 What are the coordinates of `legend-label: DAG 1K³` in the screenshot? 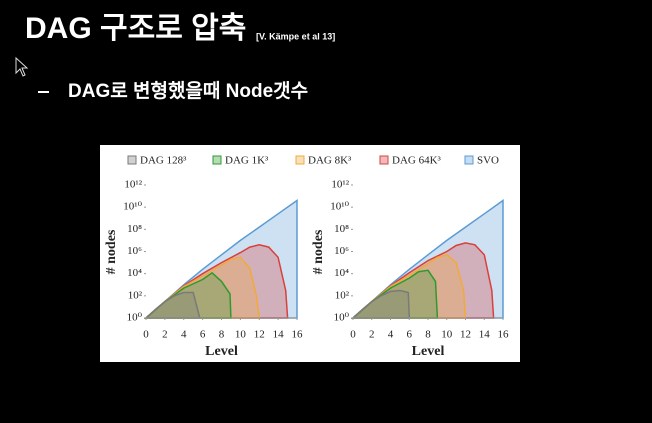 It's located at (247, 161).